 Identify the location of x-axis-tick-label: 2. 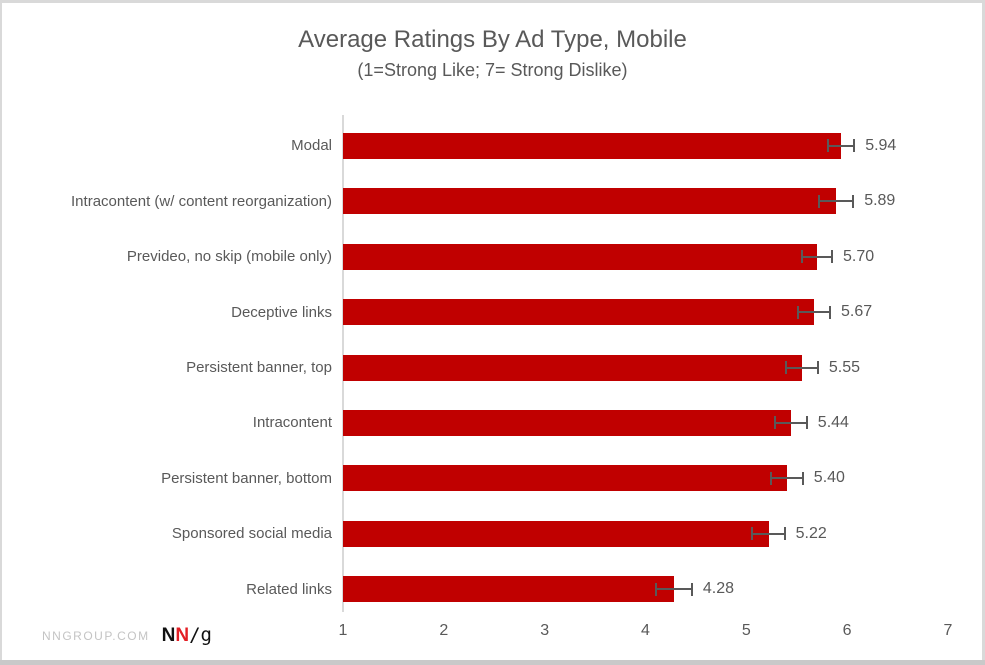
(444, 630).